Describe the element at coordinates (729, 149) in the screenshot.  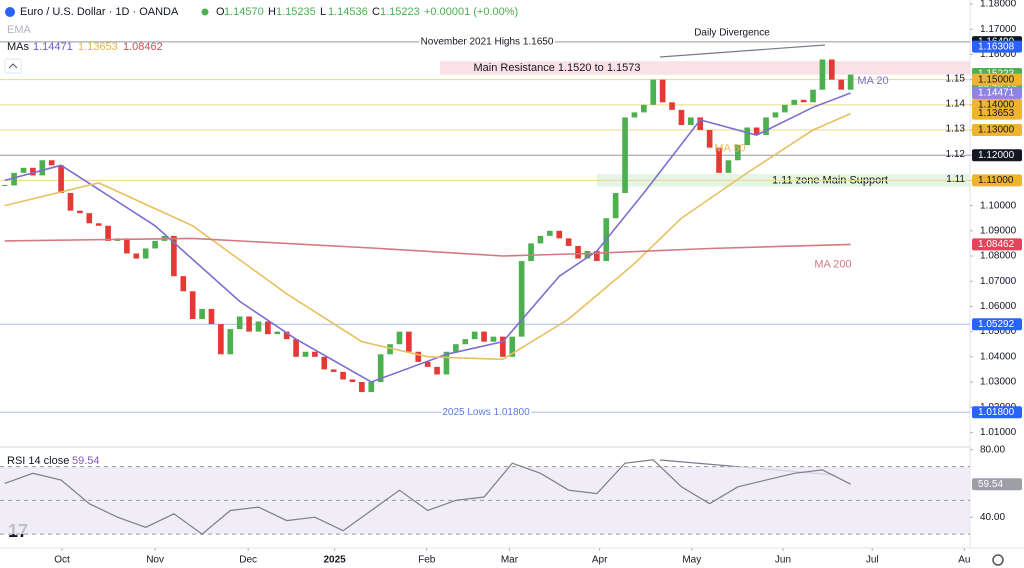
I see `ma-label: MA 50` at that location.